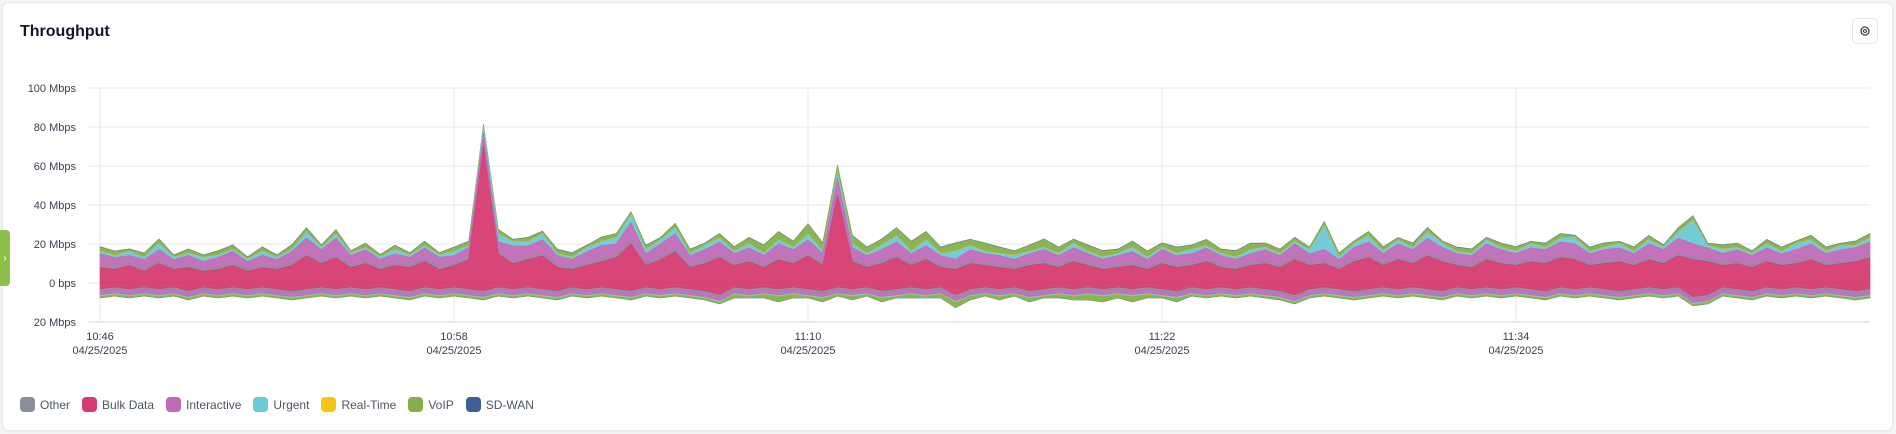 The image size is (1896, 434). Describe the element at coordinates (1162, 337) in the screenshot. I see `x-tick-time: 11:22` at that location.